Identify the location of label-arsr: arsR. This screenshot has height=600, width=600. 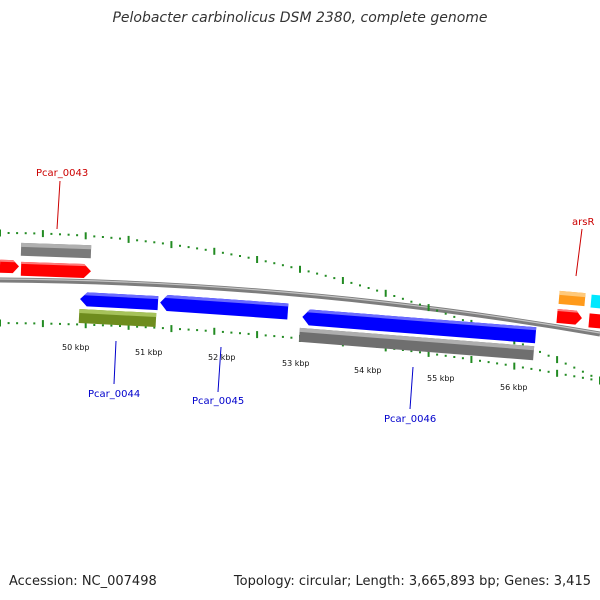
(583, 222).